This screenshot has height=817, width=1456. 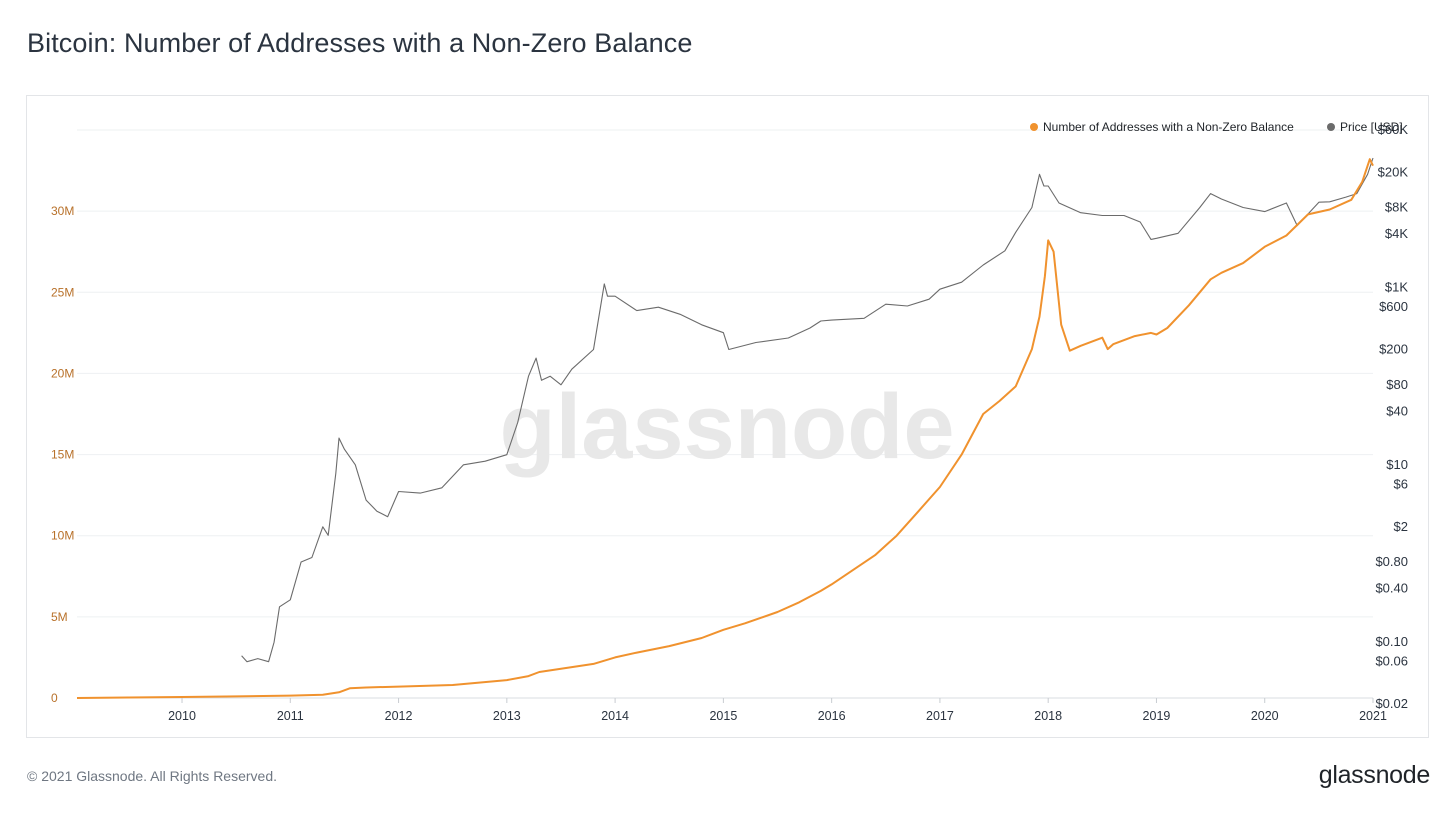 I want to click on y-right-tick-label: $200, so click(x=1393, y=349).